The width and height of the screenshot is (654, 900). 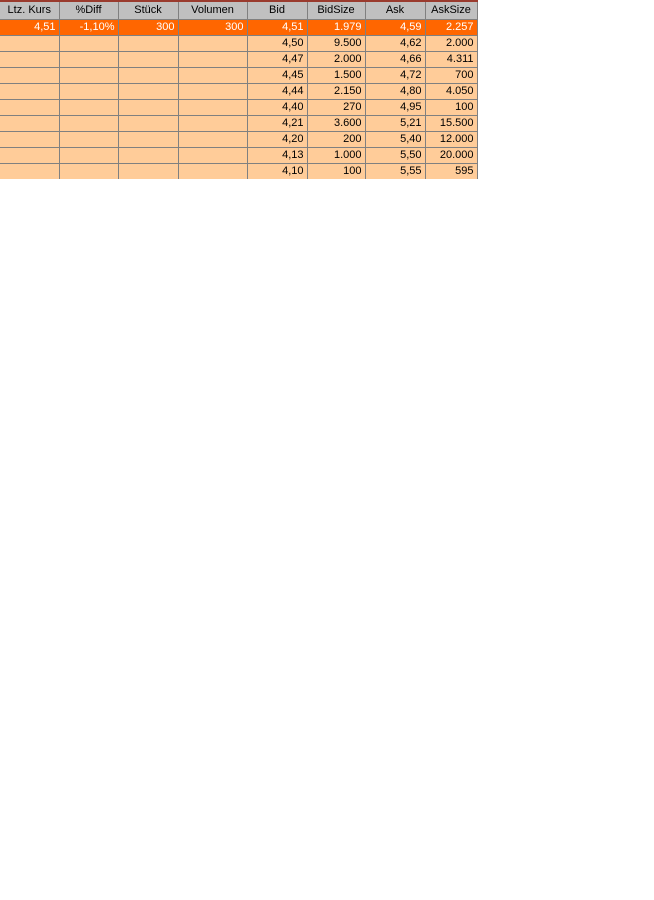 What do you see at coordinates (451, 155) in the screenshot?
I see `cell-asksize: 20.000` at bounding box center [451, 155].